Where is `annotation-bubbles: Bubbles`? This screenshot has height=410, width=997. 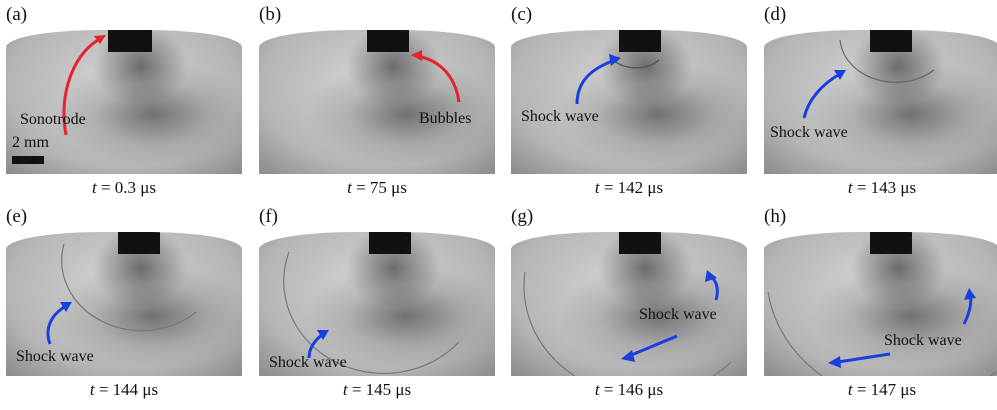
annotation-bubbles: Bubbles is located at coordinates (445, 118).